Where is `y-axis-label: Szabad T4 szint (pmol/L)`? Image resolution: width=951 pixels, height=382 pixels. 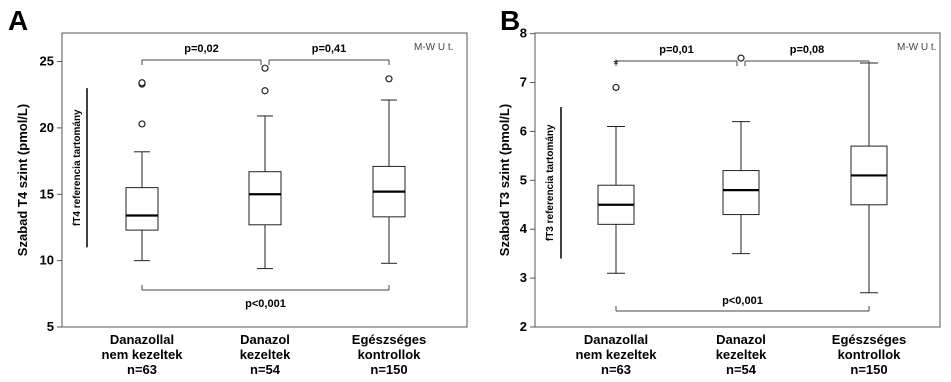 y-axis-label: Szabad T4 szint (pmol/L) is located at coordinates (22, 180).